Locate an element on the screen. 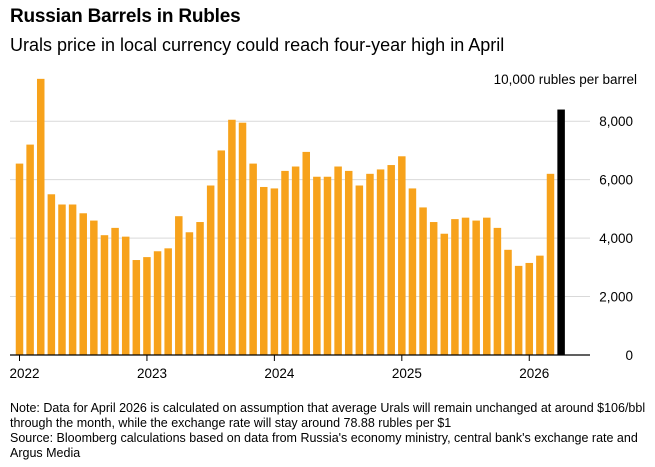 The height and width of the screenshot is (467, 655). y-axis-unit-label: 10,000 rubles per barrel is located at coordinates (565, 79).